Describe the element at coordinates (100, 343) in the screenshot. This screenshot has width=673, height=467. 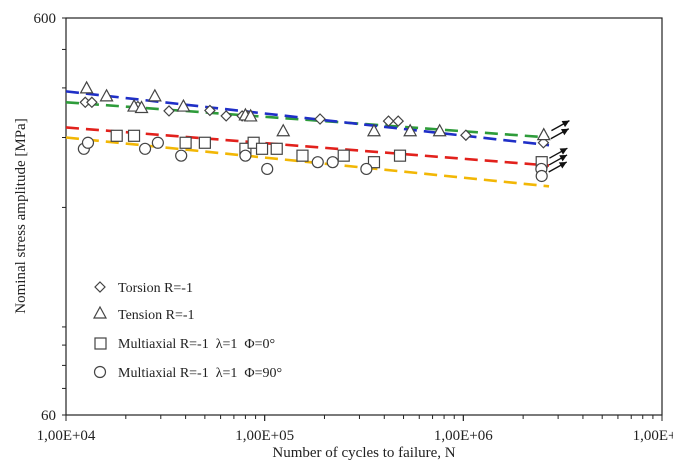
I see `legend-square-icon` at that location.